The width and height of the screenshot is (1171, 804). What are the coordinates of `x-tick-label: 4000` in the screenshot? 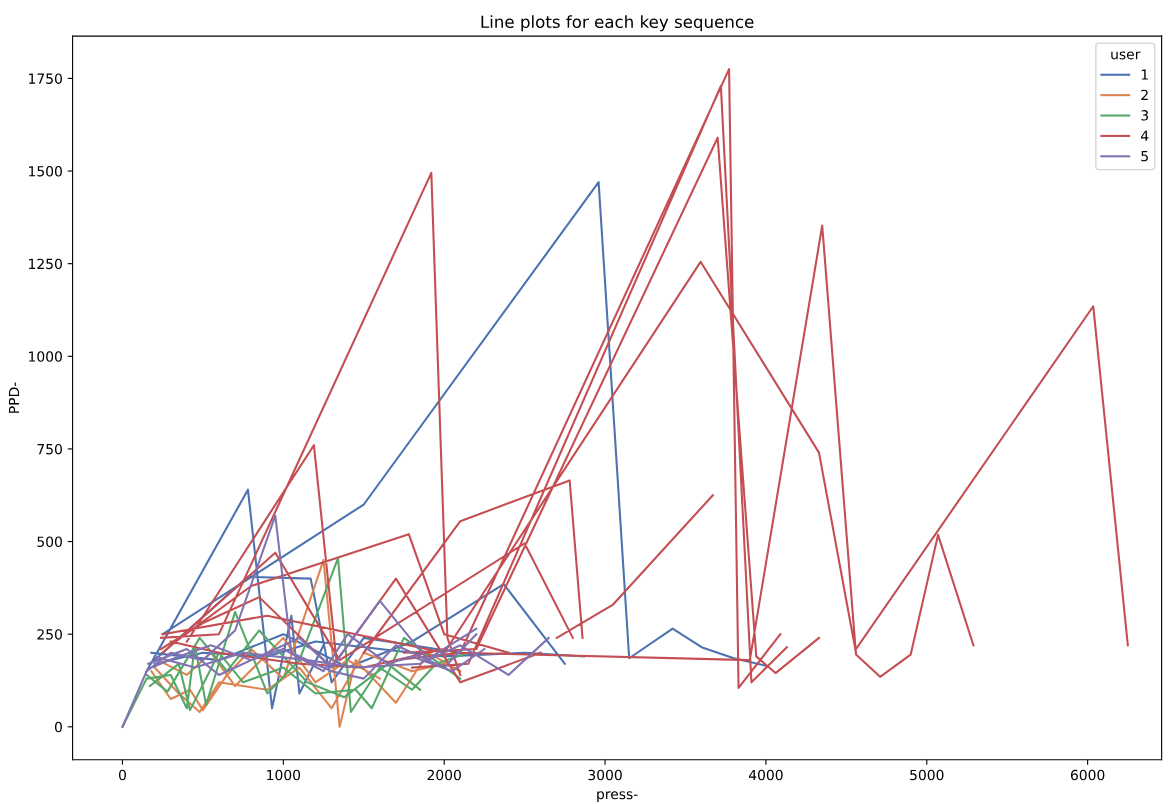 It's located at (765, 775).